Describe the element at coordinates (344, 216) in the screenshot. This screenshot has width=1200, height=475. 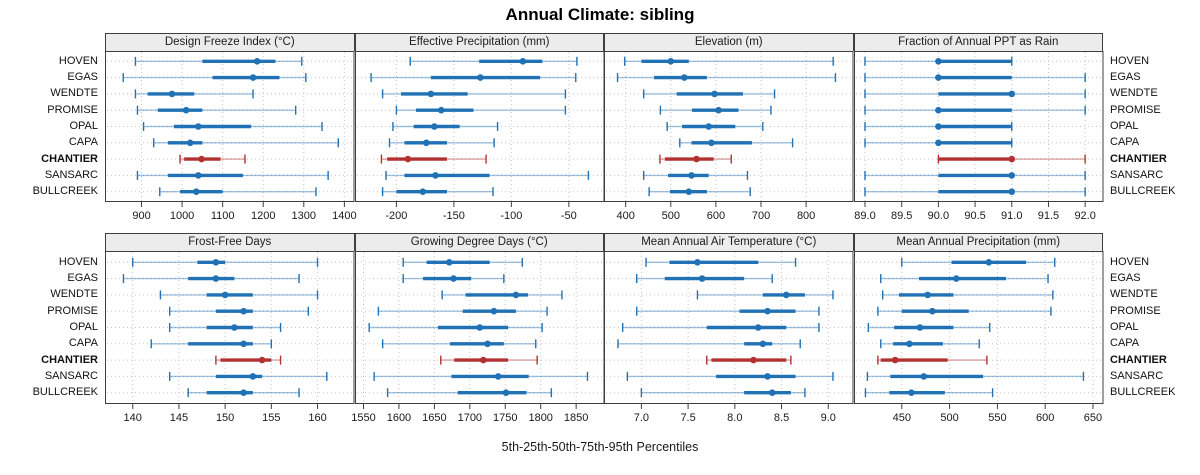
I see `axis-tick-label: 1400` at that location.